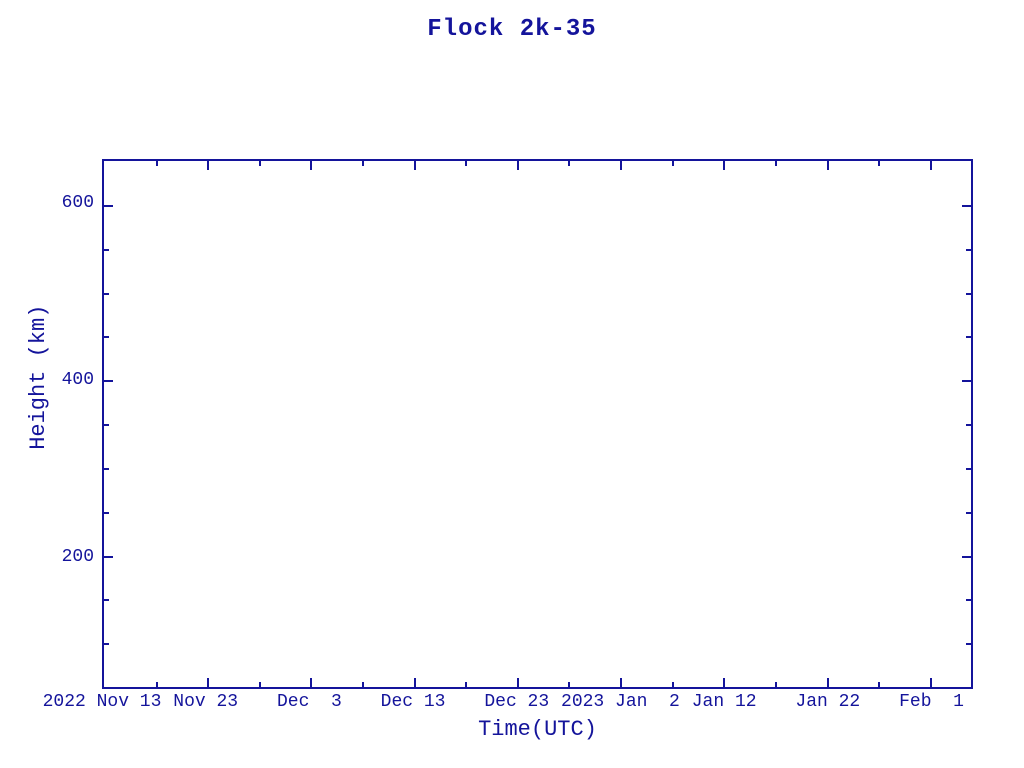 This screenshot has width=1024, height=768. What do you see at coordinates (77, 203) in the screenshot?
I see `y-tick-label: 600` at bounding box center [77, 203].